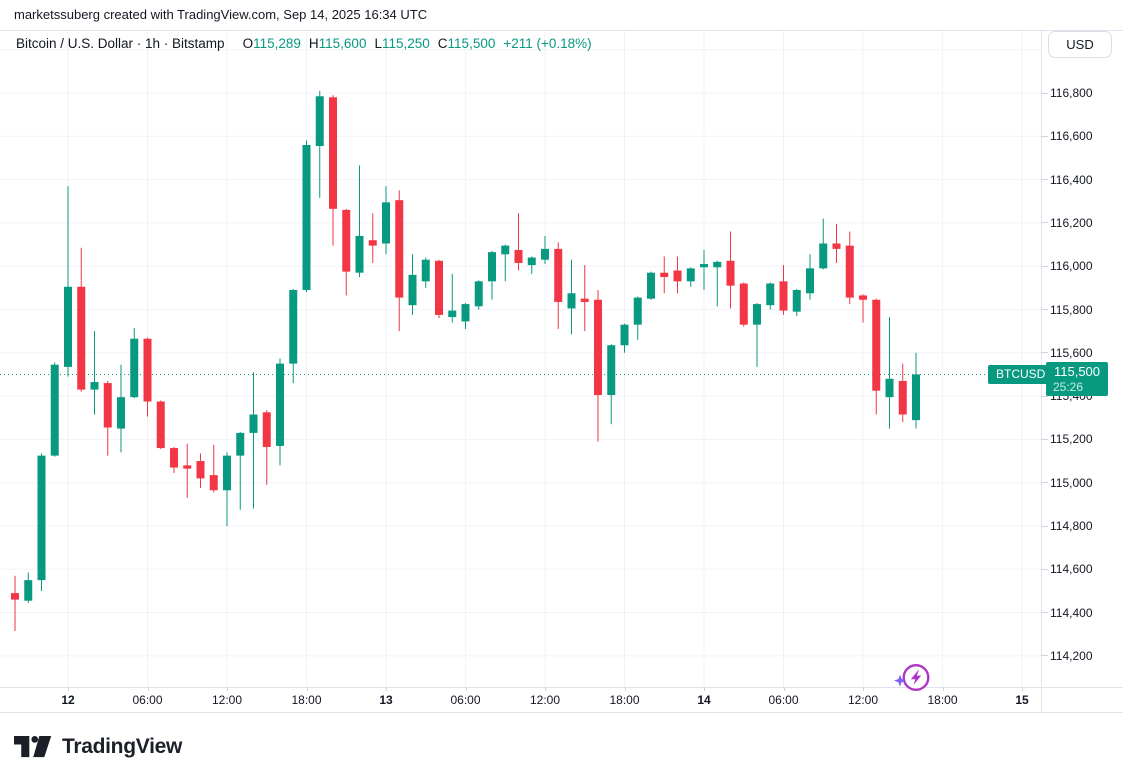  What do you see at coordinates (561, 687) in the screenshot?
I see `time-axis-separator` at bounding box center [561, 687].